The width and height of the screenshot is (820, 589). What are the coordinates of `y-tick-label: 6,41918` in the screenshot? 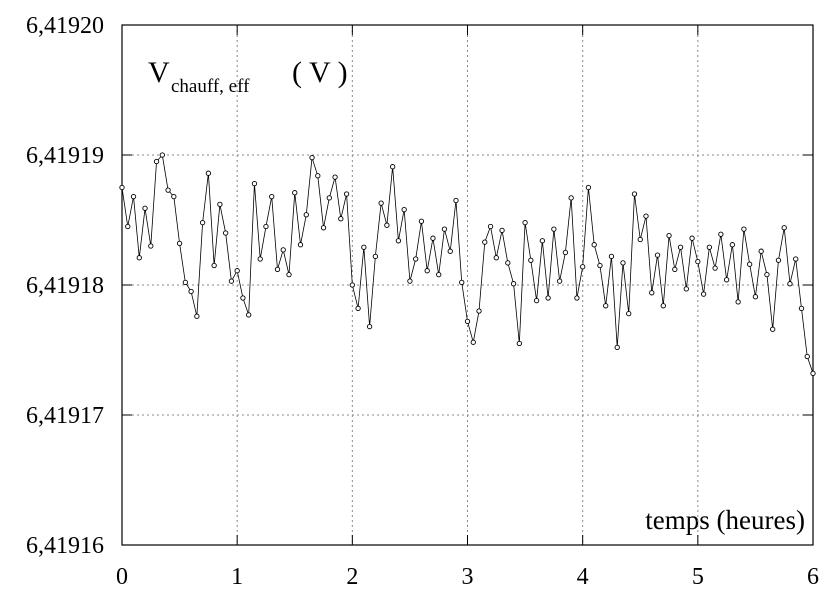 It's located at (65, 286).